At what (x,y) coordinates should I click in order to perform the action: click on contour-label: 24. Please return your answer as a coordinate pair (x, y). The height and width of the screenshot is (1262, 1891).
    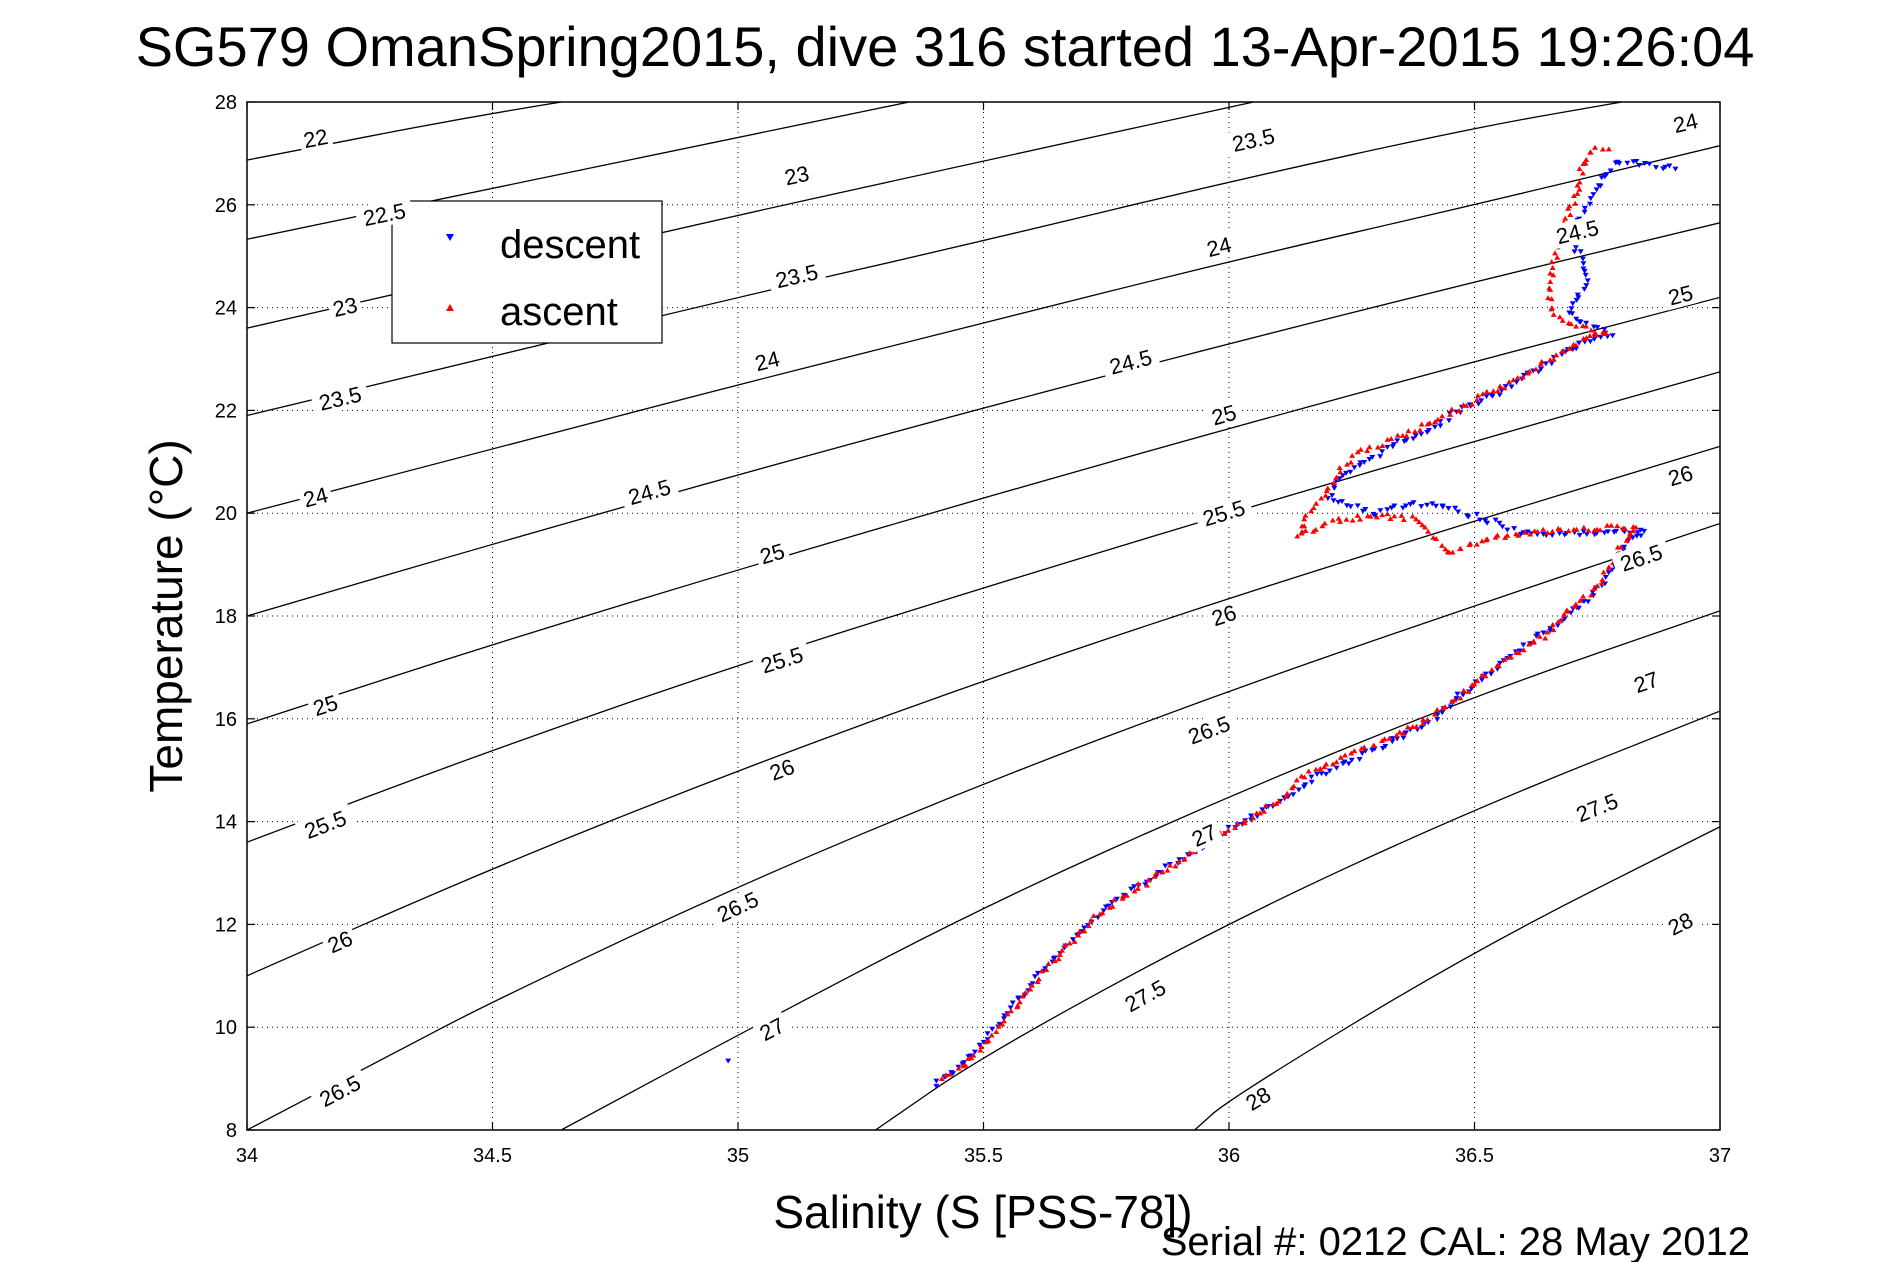
    Looking at the image, I should click on (1219, 246).